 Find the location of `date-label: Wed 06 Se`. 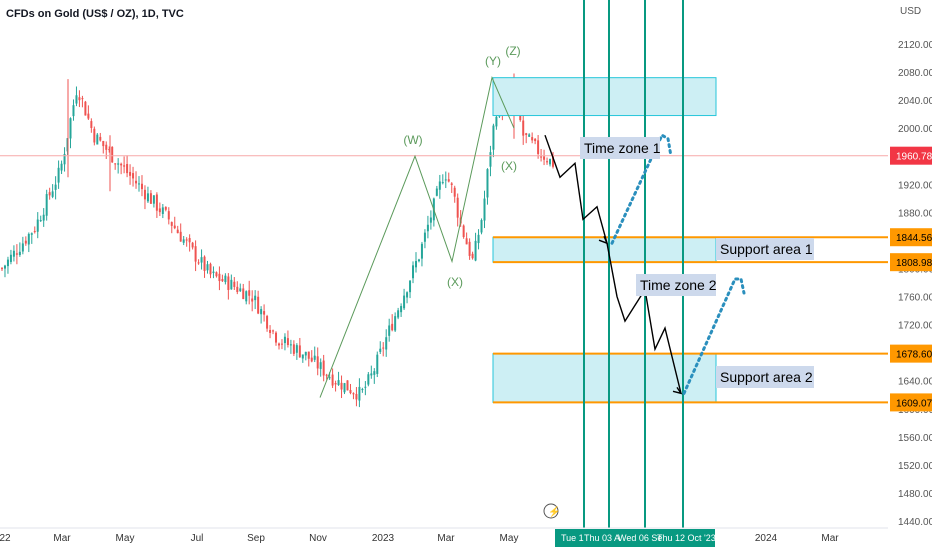

date-label: Wed 06 Se is located at coordinates (640, 538).